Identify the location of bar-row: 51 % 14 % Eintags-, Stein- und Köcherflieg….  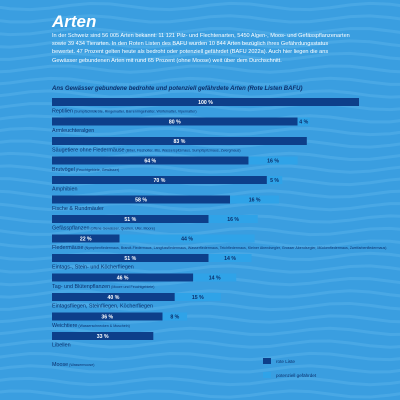
(152, 262).